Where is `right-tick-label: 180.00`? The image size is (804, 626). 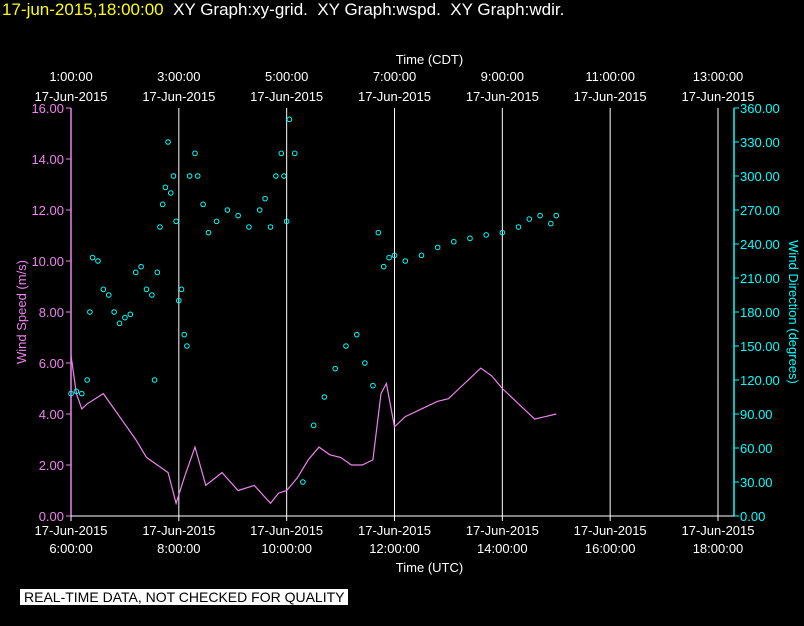 right-tick-label: 180.00 is located at coordinates (760, 312).